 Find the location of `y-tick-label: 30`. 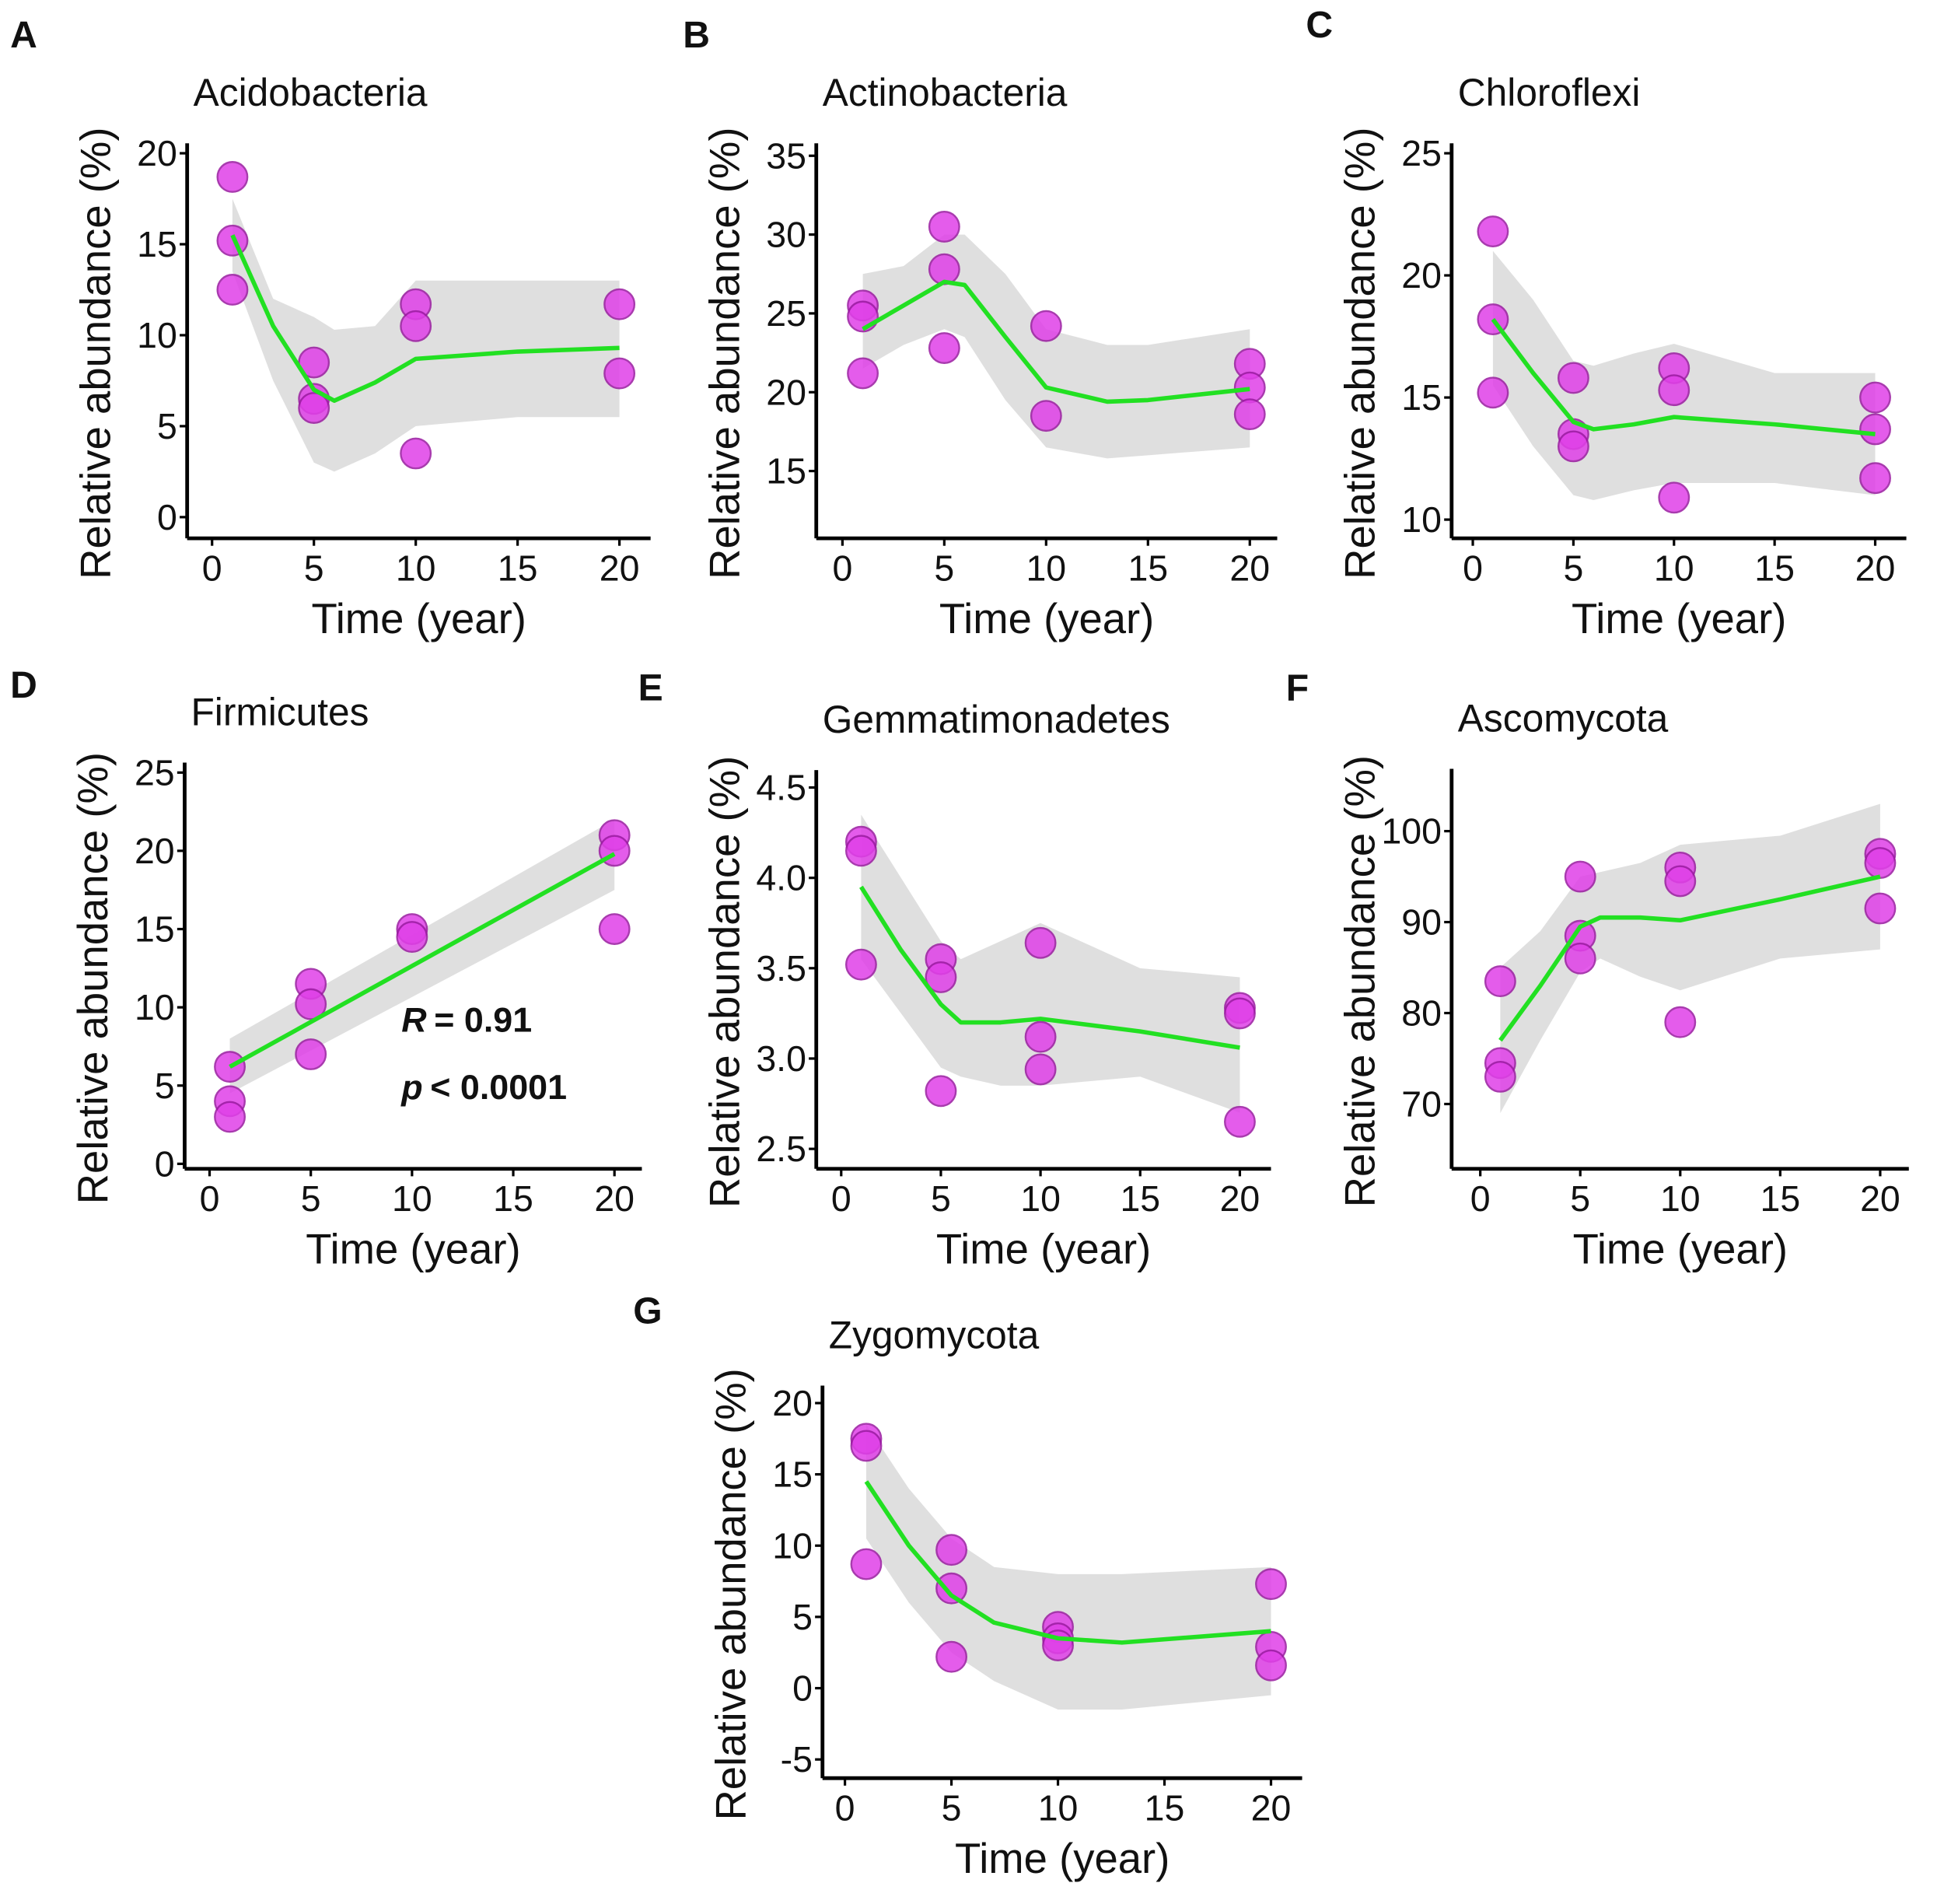

y-tick-label: 30 is located at coordinates (786, 235).